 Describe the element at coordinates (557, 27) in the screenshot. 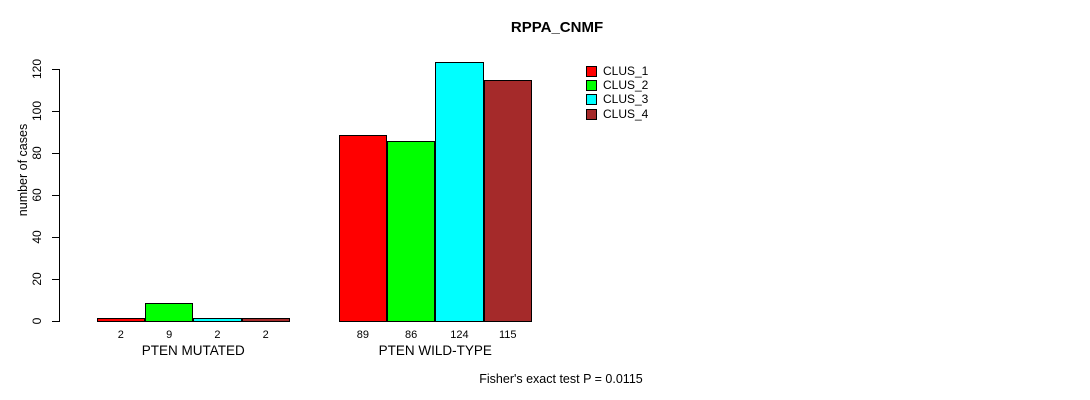

I see `chart-title: RPPA_CNMF` at that location.